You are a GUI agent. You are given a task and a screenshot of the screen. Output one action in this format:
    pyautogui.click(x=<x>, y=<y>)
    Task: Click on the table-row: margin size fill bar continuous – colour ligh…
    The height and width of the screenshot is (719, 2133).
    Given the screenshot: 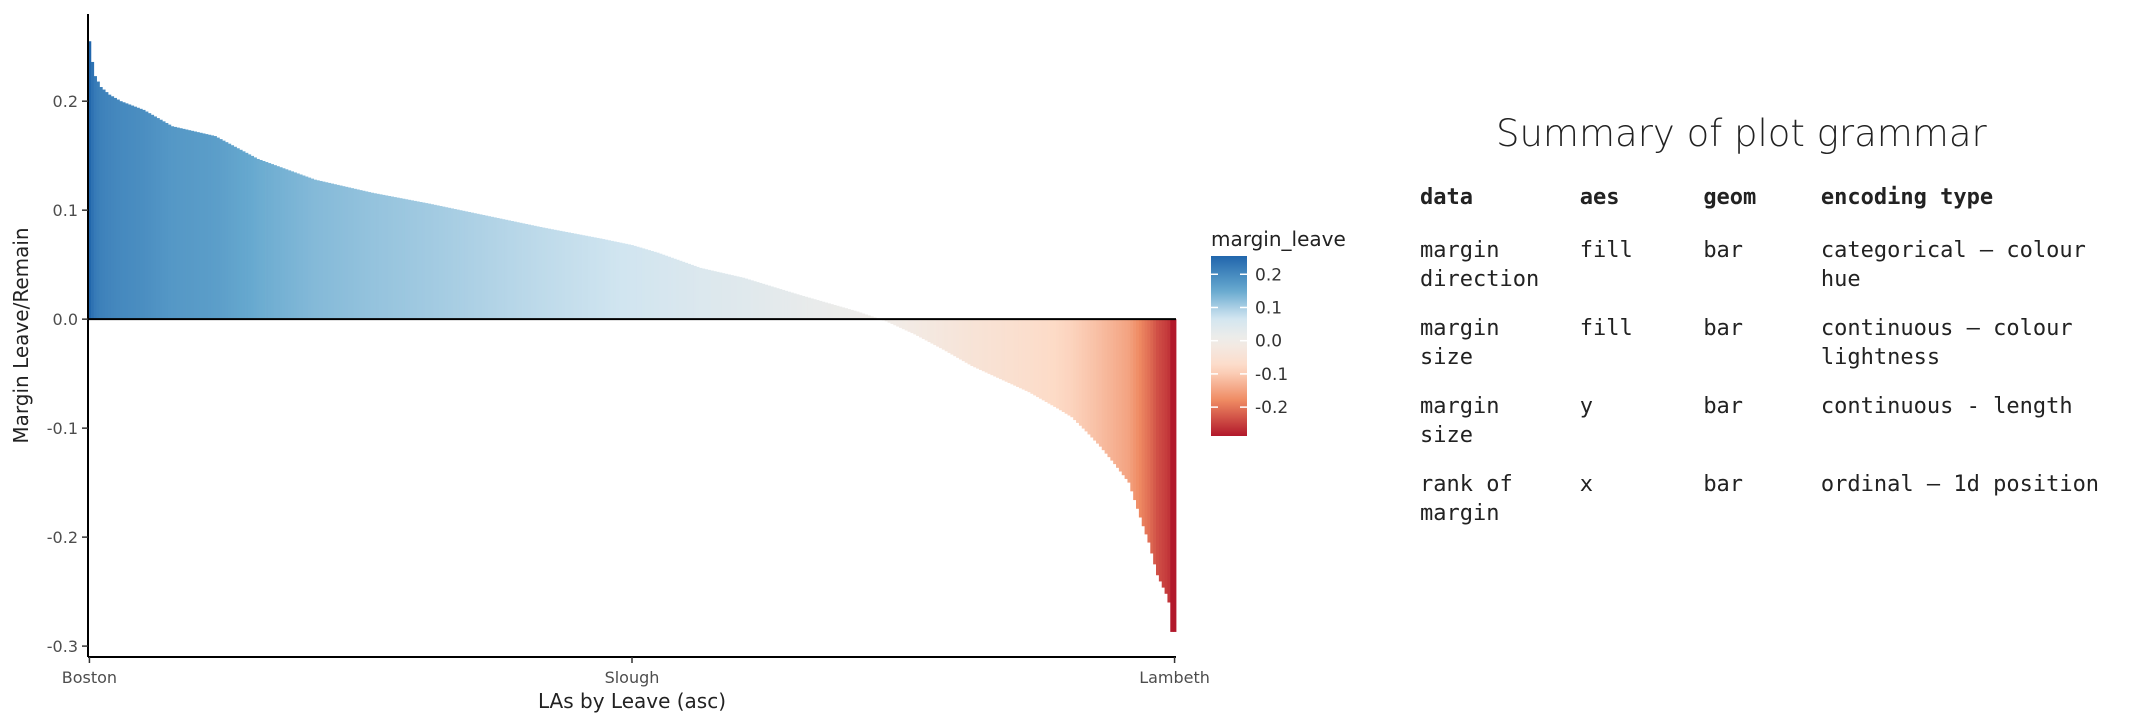 What is the action you would take?
    pyautogui.click(x=1770, y=353)
    